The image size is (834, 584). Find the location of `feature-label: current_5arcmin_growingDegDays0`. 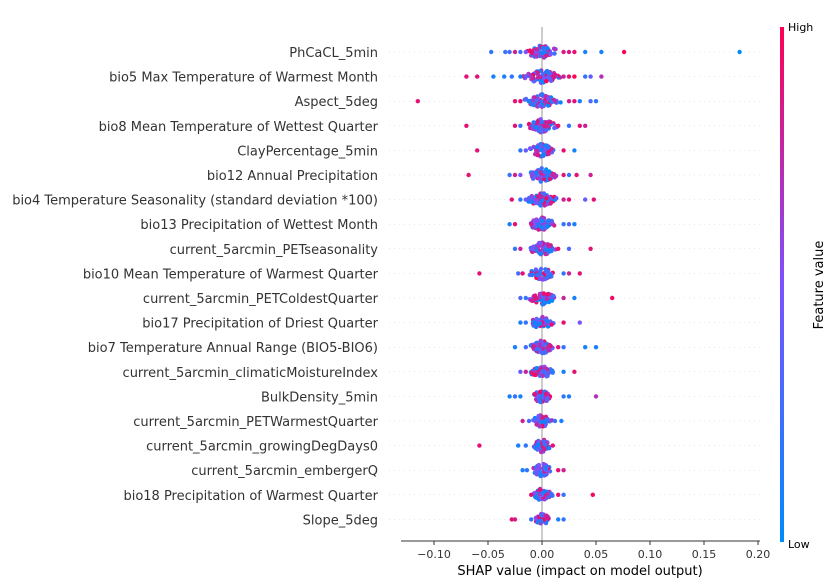

feature-label: current_5arcmin_growingDegDays0 is located at coordinates (262, 447).